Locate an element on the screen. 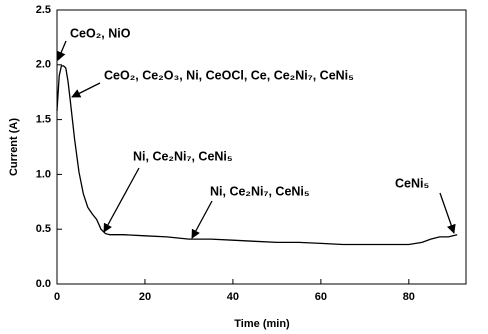 This screenshot has height=334, width=488. x-axis-label: Time (min) is located at coordinates (262, 324).